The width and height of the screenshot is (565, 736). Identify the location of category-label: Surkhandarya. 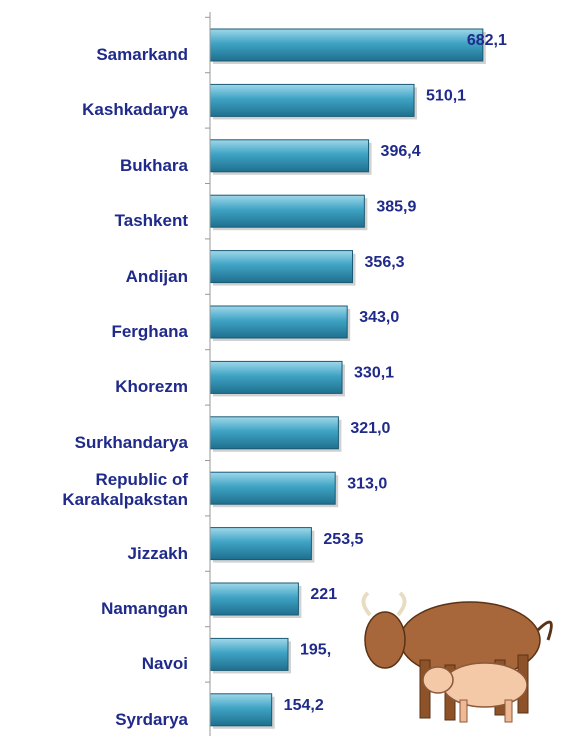
(131, 442).